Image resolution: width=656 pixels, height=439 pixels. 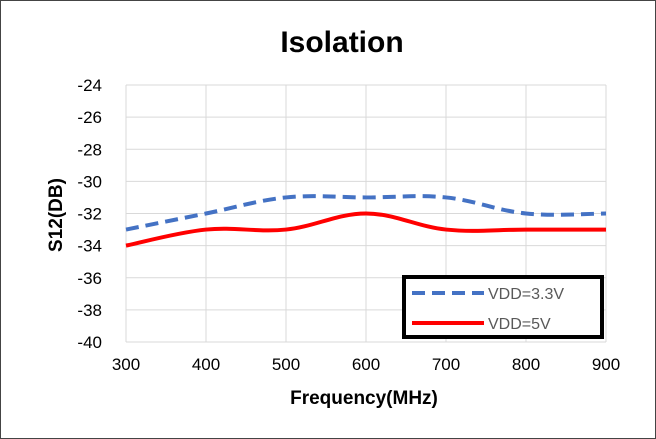 I want to click on y-tick-label: -26, so click(x=89, y=117).